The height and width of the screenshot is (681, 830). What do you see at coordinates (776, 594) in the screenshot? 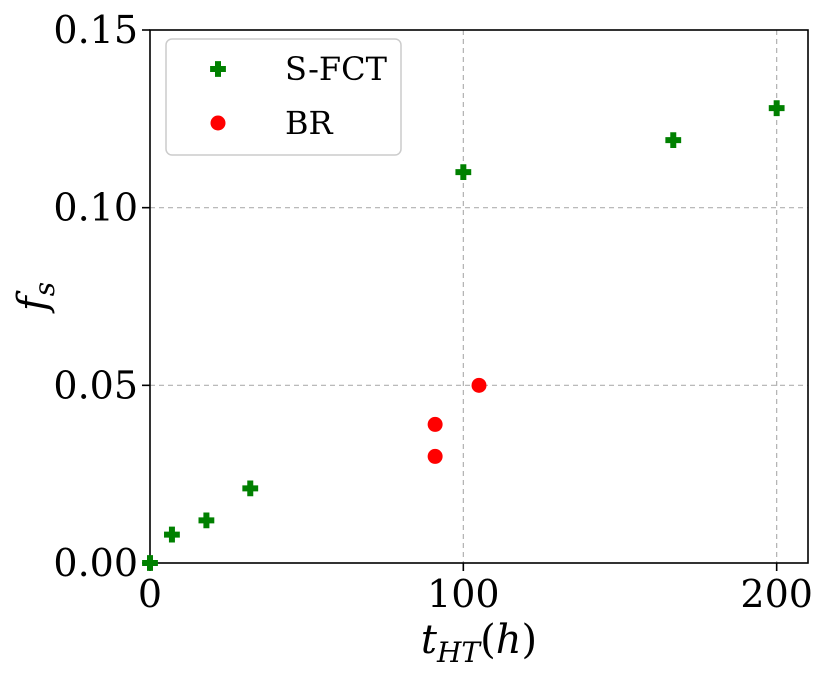
I see `x-tick-label-2: 200` at bounding box center [776, 594].